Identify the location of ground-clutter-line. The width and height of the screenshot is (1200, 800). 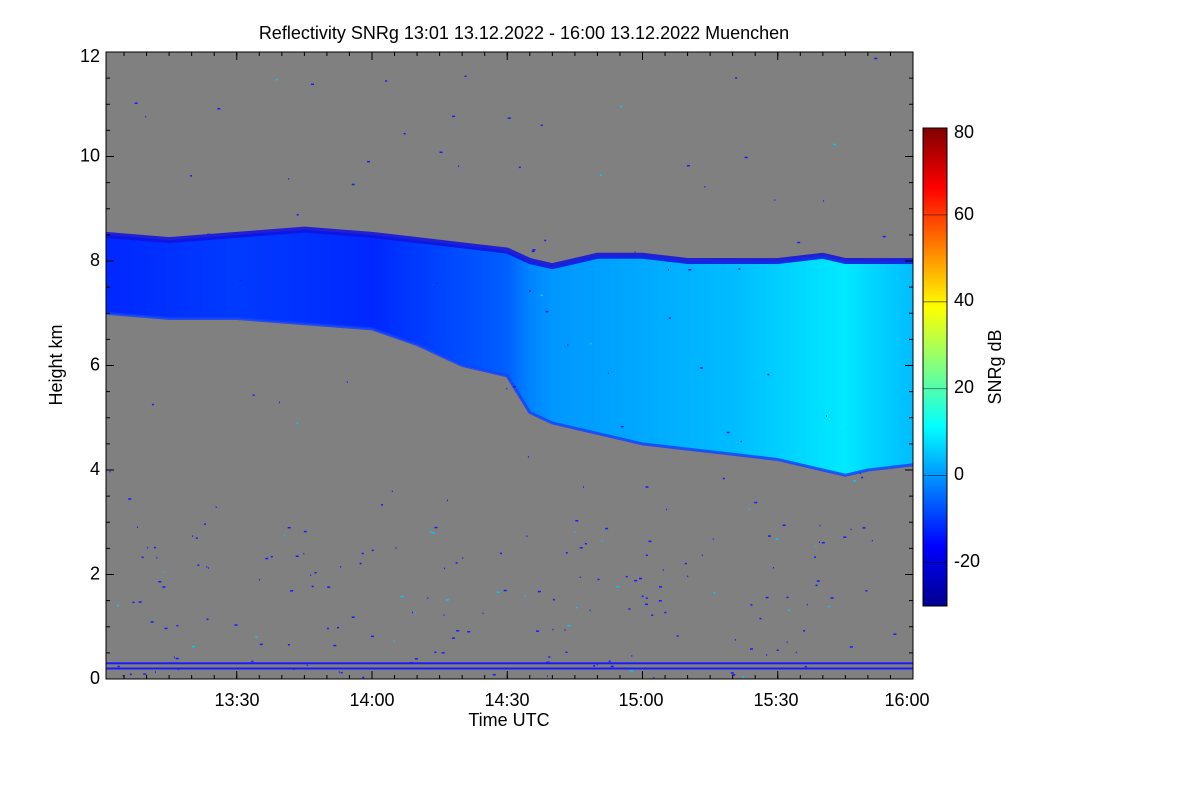
(509, 668).